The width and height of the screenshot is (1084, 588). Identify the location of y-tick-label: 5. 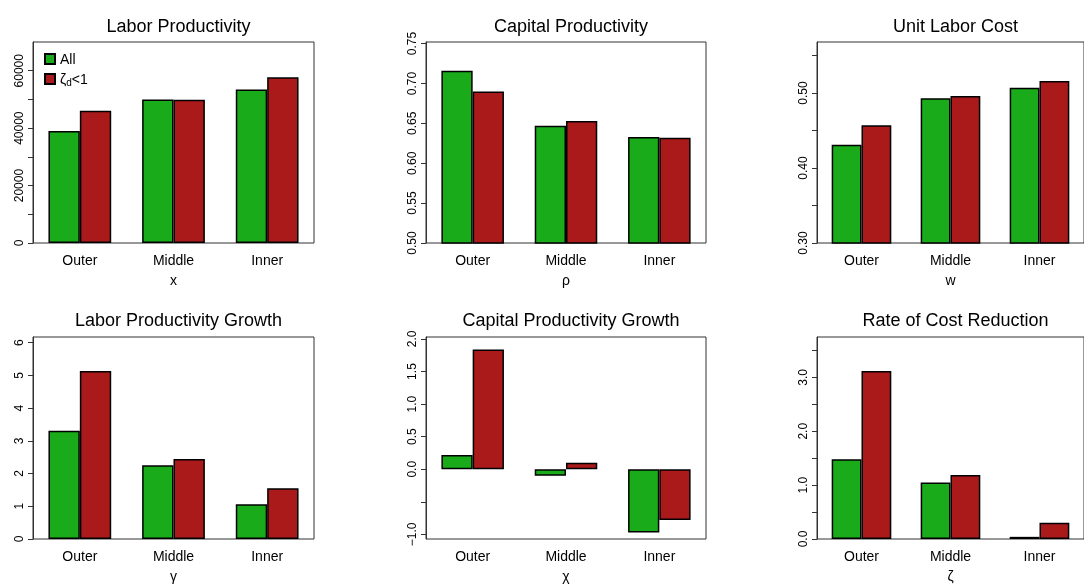
(19, 375).